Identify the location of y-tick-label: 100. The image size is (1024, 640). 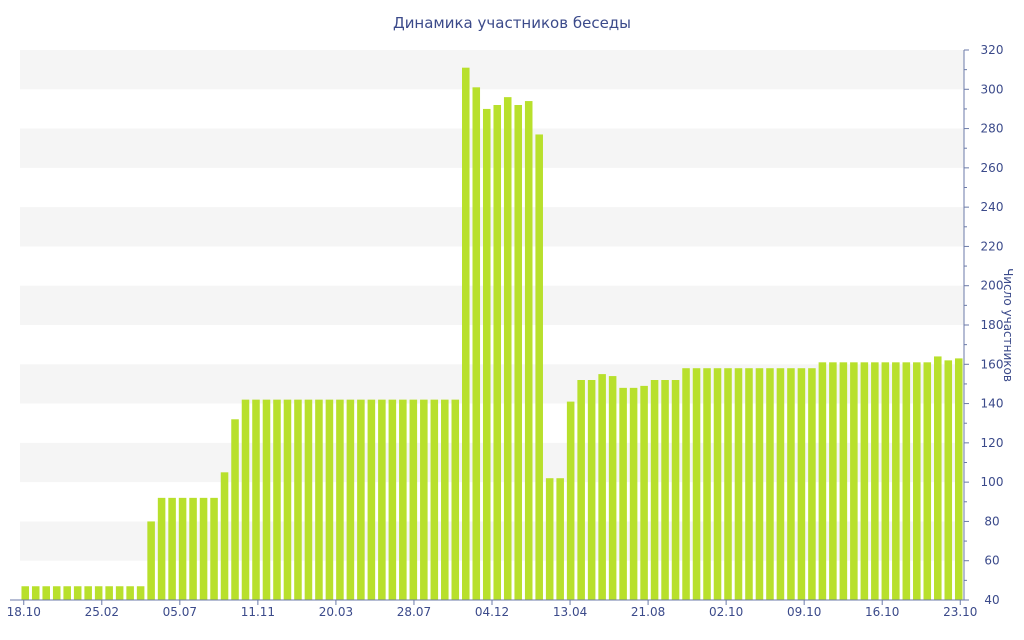
(992, 482).